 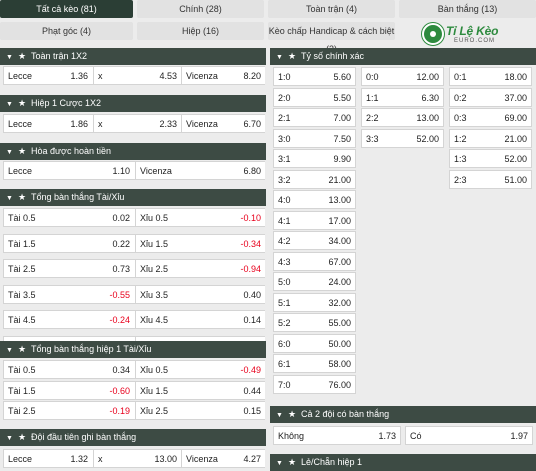 I want to click on section-title: Hiệp 1 Cược 1X2, so click(x=66, y=103).